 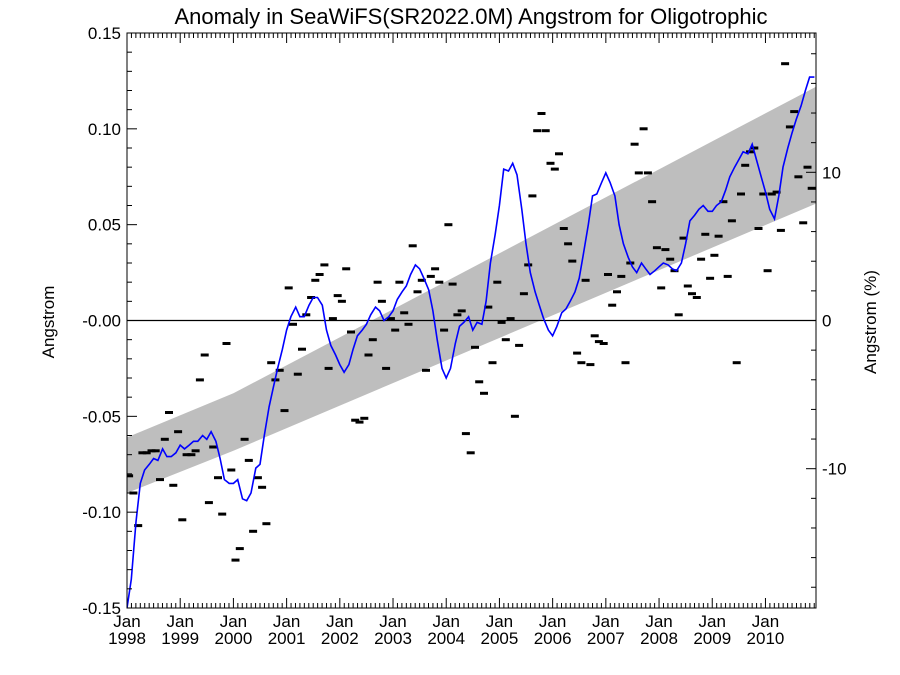 What do you see at coordinates (233, 638) in the screenshot?
I see `x-tick-label-year: 2000` at bounding box center [233, 638].